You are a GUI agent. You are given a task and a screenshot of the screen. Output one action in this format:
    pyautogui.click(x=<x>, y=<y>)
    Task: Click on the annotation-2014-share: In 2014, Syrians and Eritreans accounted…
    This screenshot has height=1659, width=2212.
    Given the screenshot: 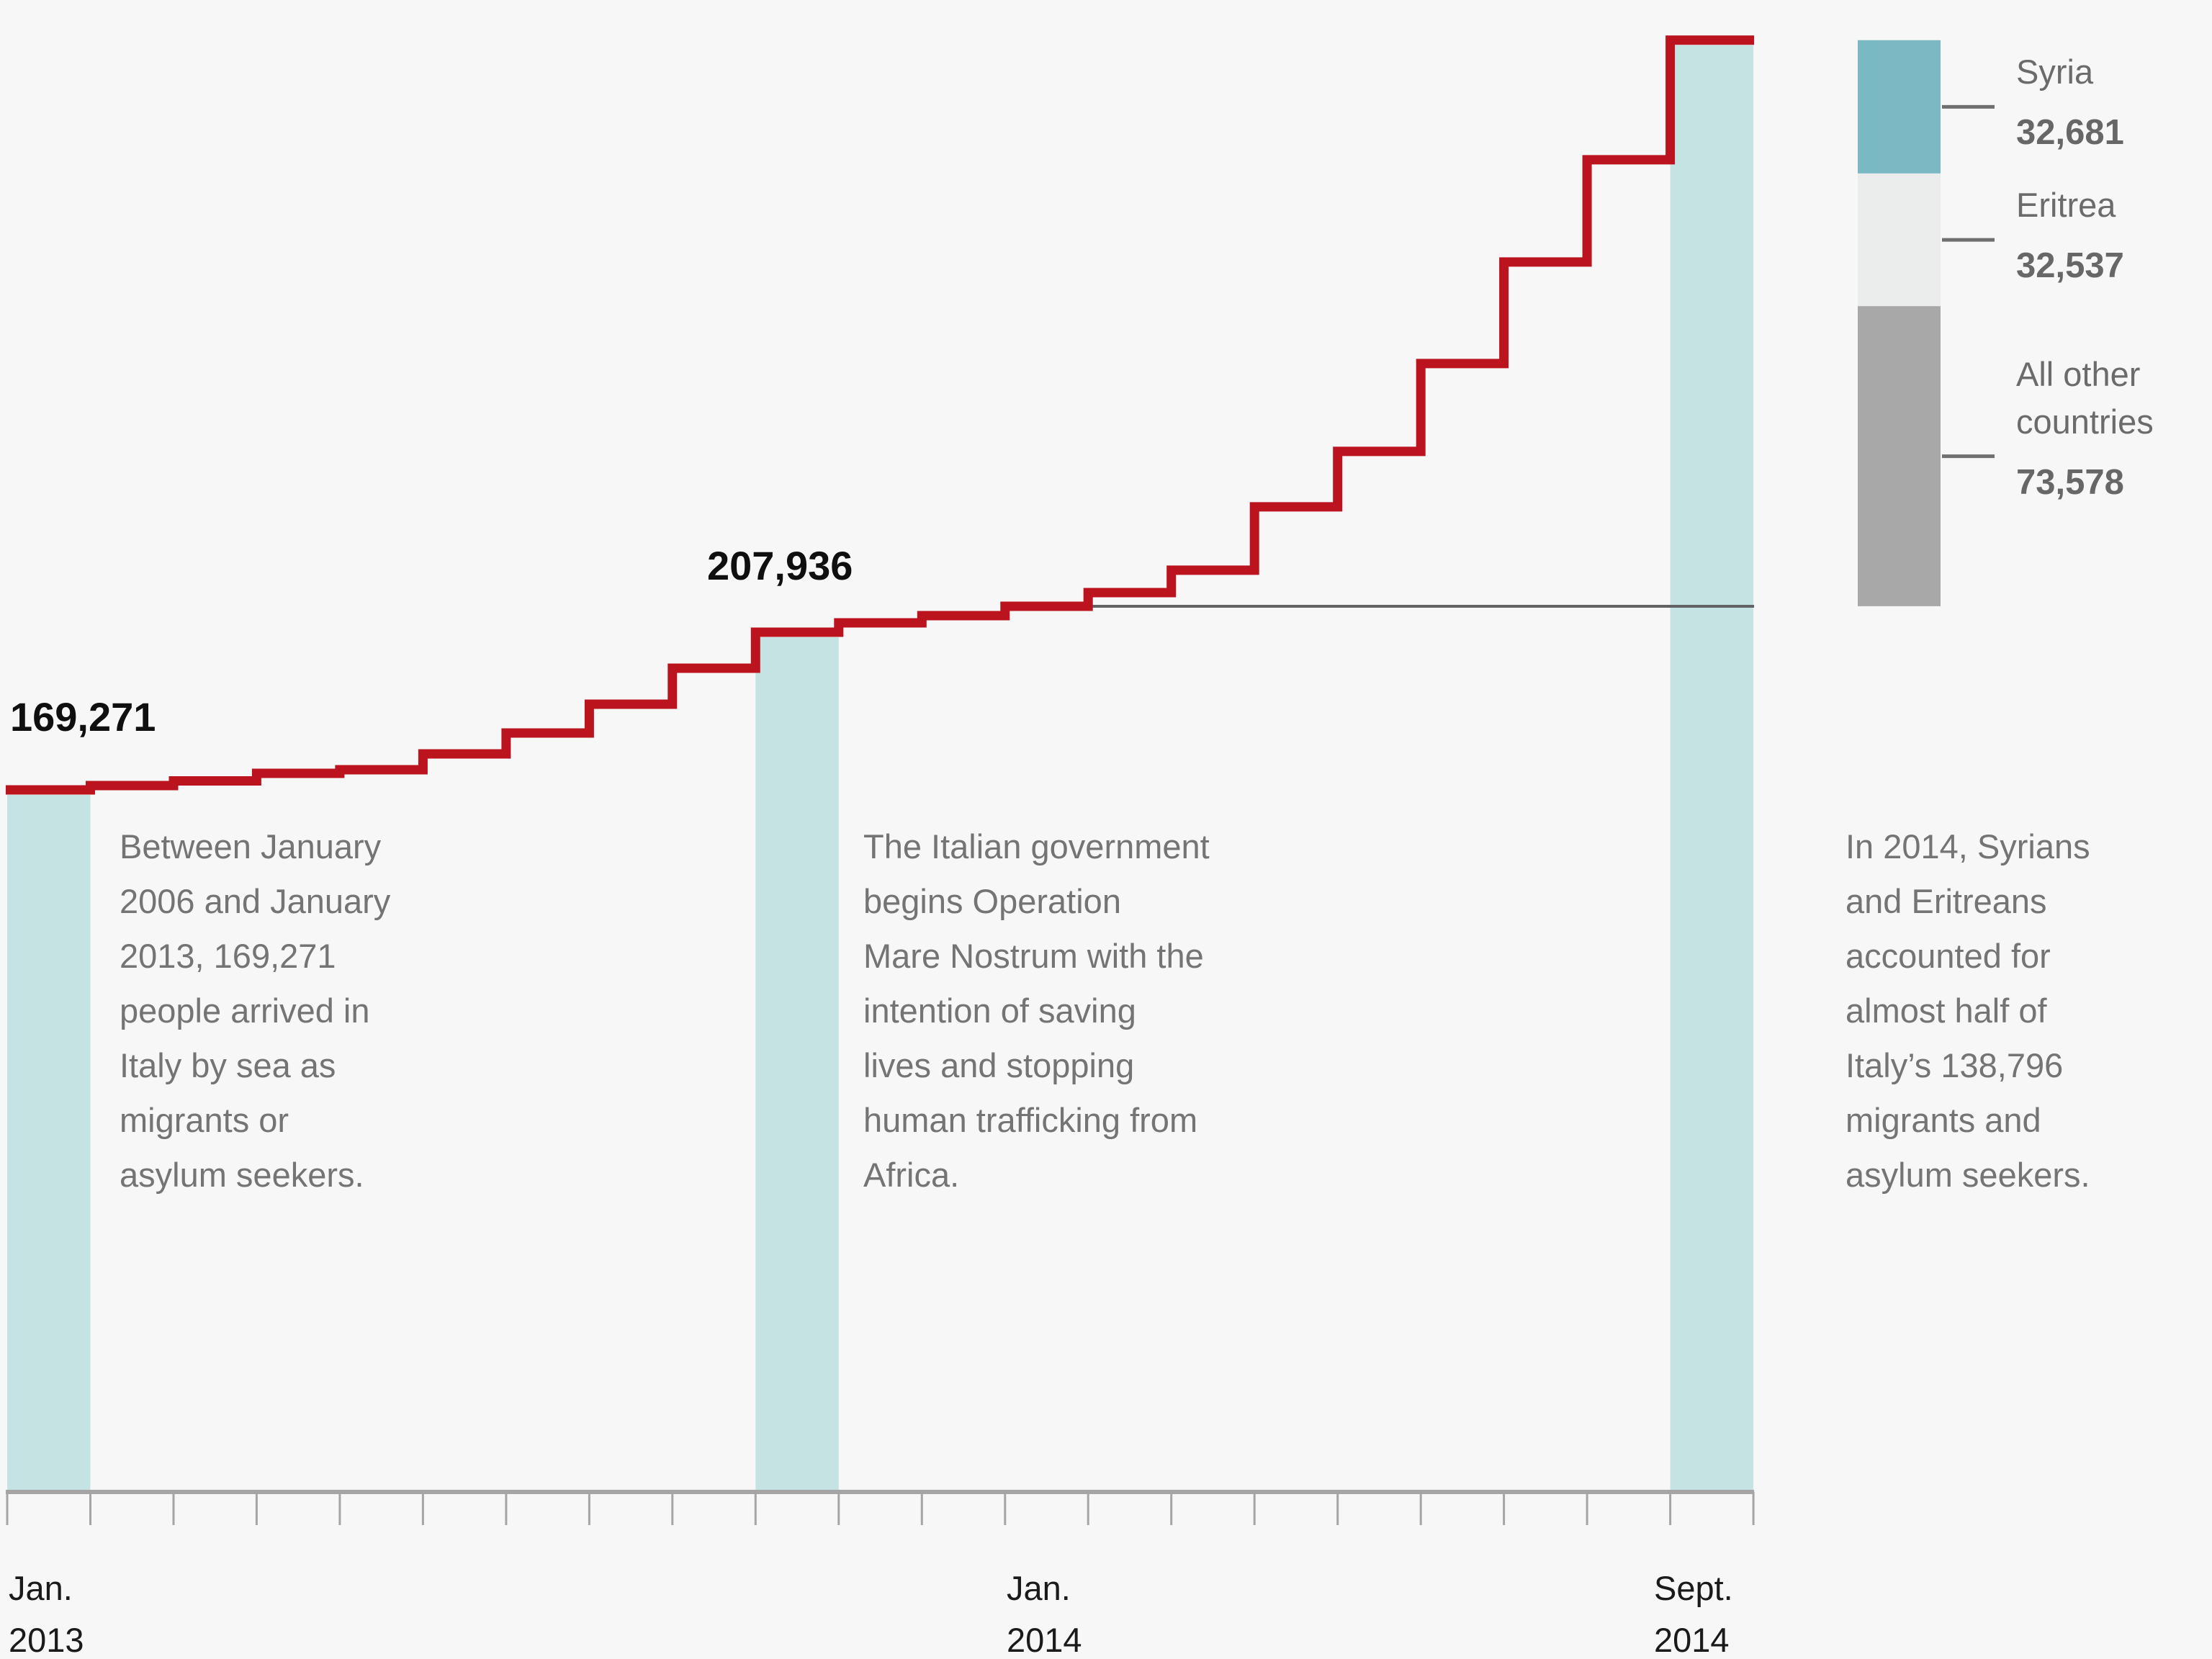 What is the action you would take?
    pyautogui.click(x=1968, y=1011)
    